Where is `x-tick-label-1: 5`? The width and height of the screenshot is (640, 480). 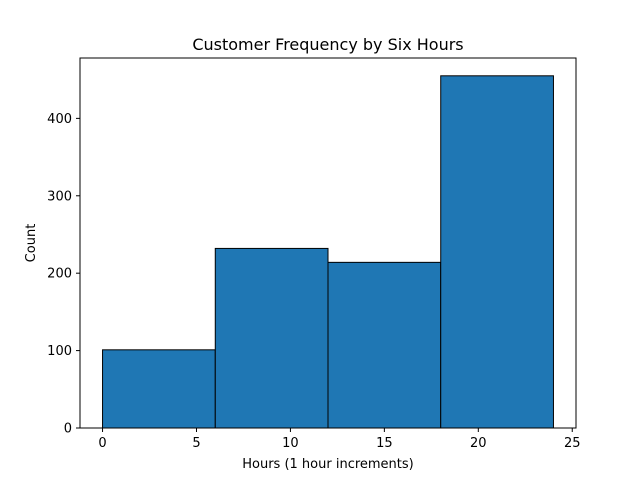 x-tick-label-1: 5 is located at coordinates (196, 443).